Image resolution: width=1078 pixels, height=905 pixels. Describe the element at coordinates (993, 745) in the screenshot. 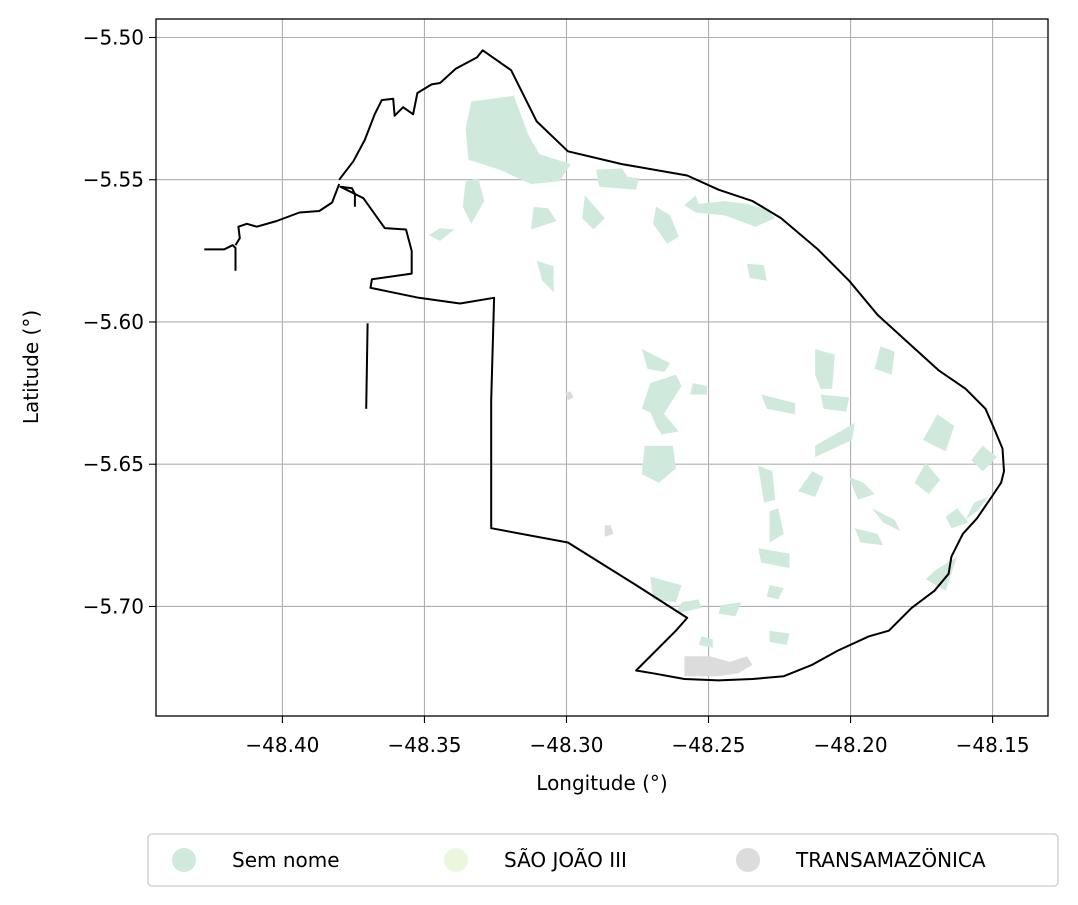

I see `x-tick-label: −48.15` at that location.